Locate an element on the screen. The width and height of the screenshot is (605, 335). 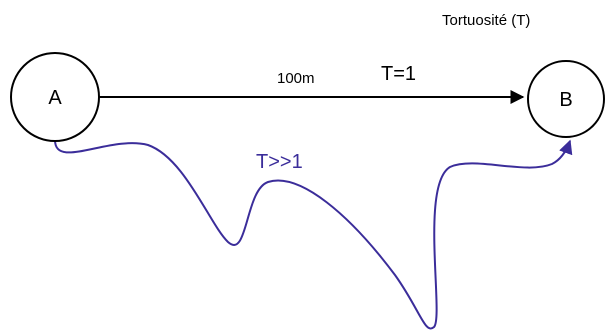
node-a-label: A is located at coordinates (55, 98).